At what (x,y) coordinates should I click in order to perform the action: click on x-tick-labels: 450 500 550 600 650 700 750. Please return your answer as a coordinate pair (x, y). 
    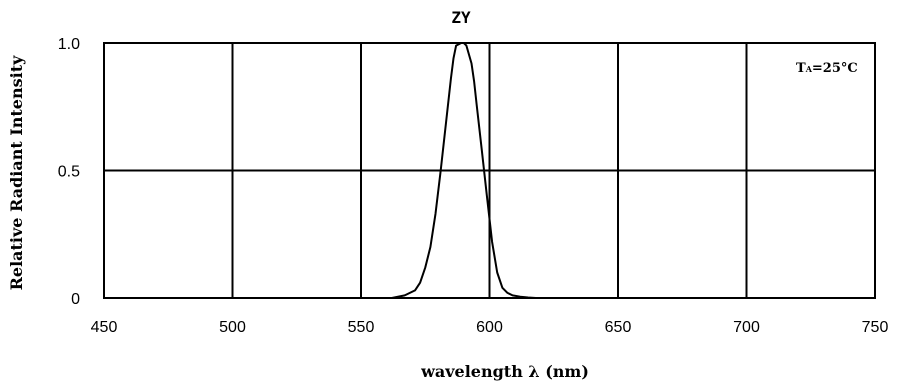
    Looking at the image, I should click on (490, 327).